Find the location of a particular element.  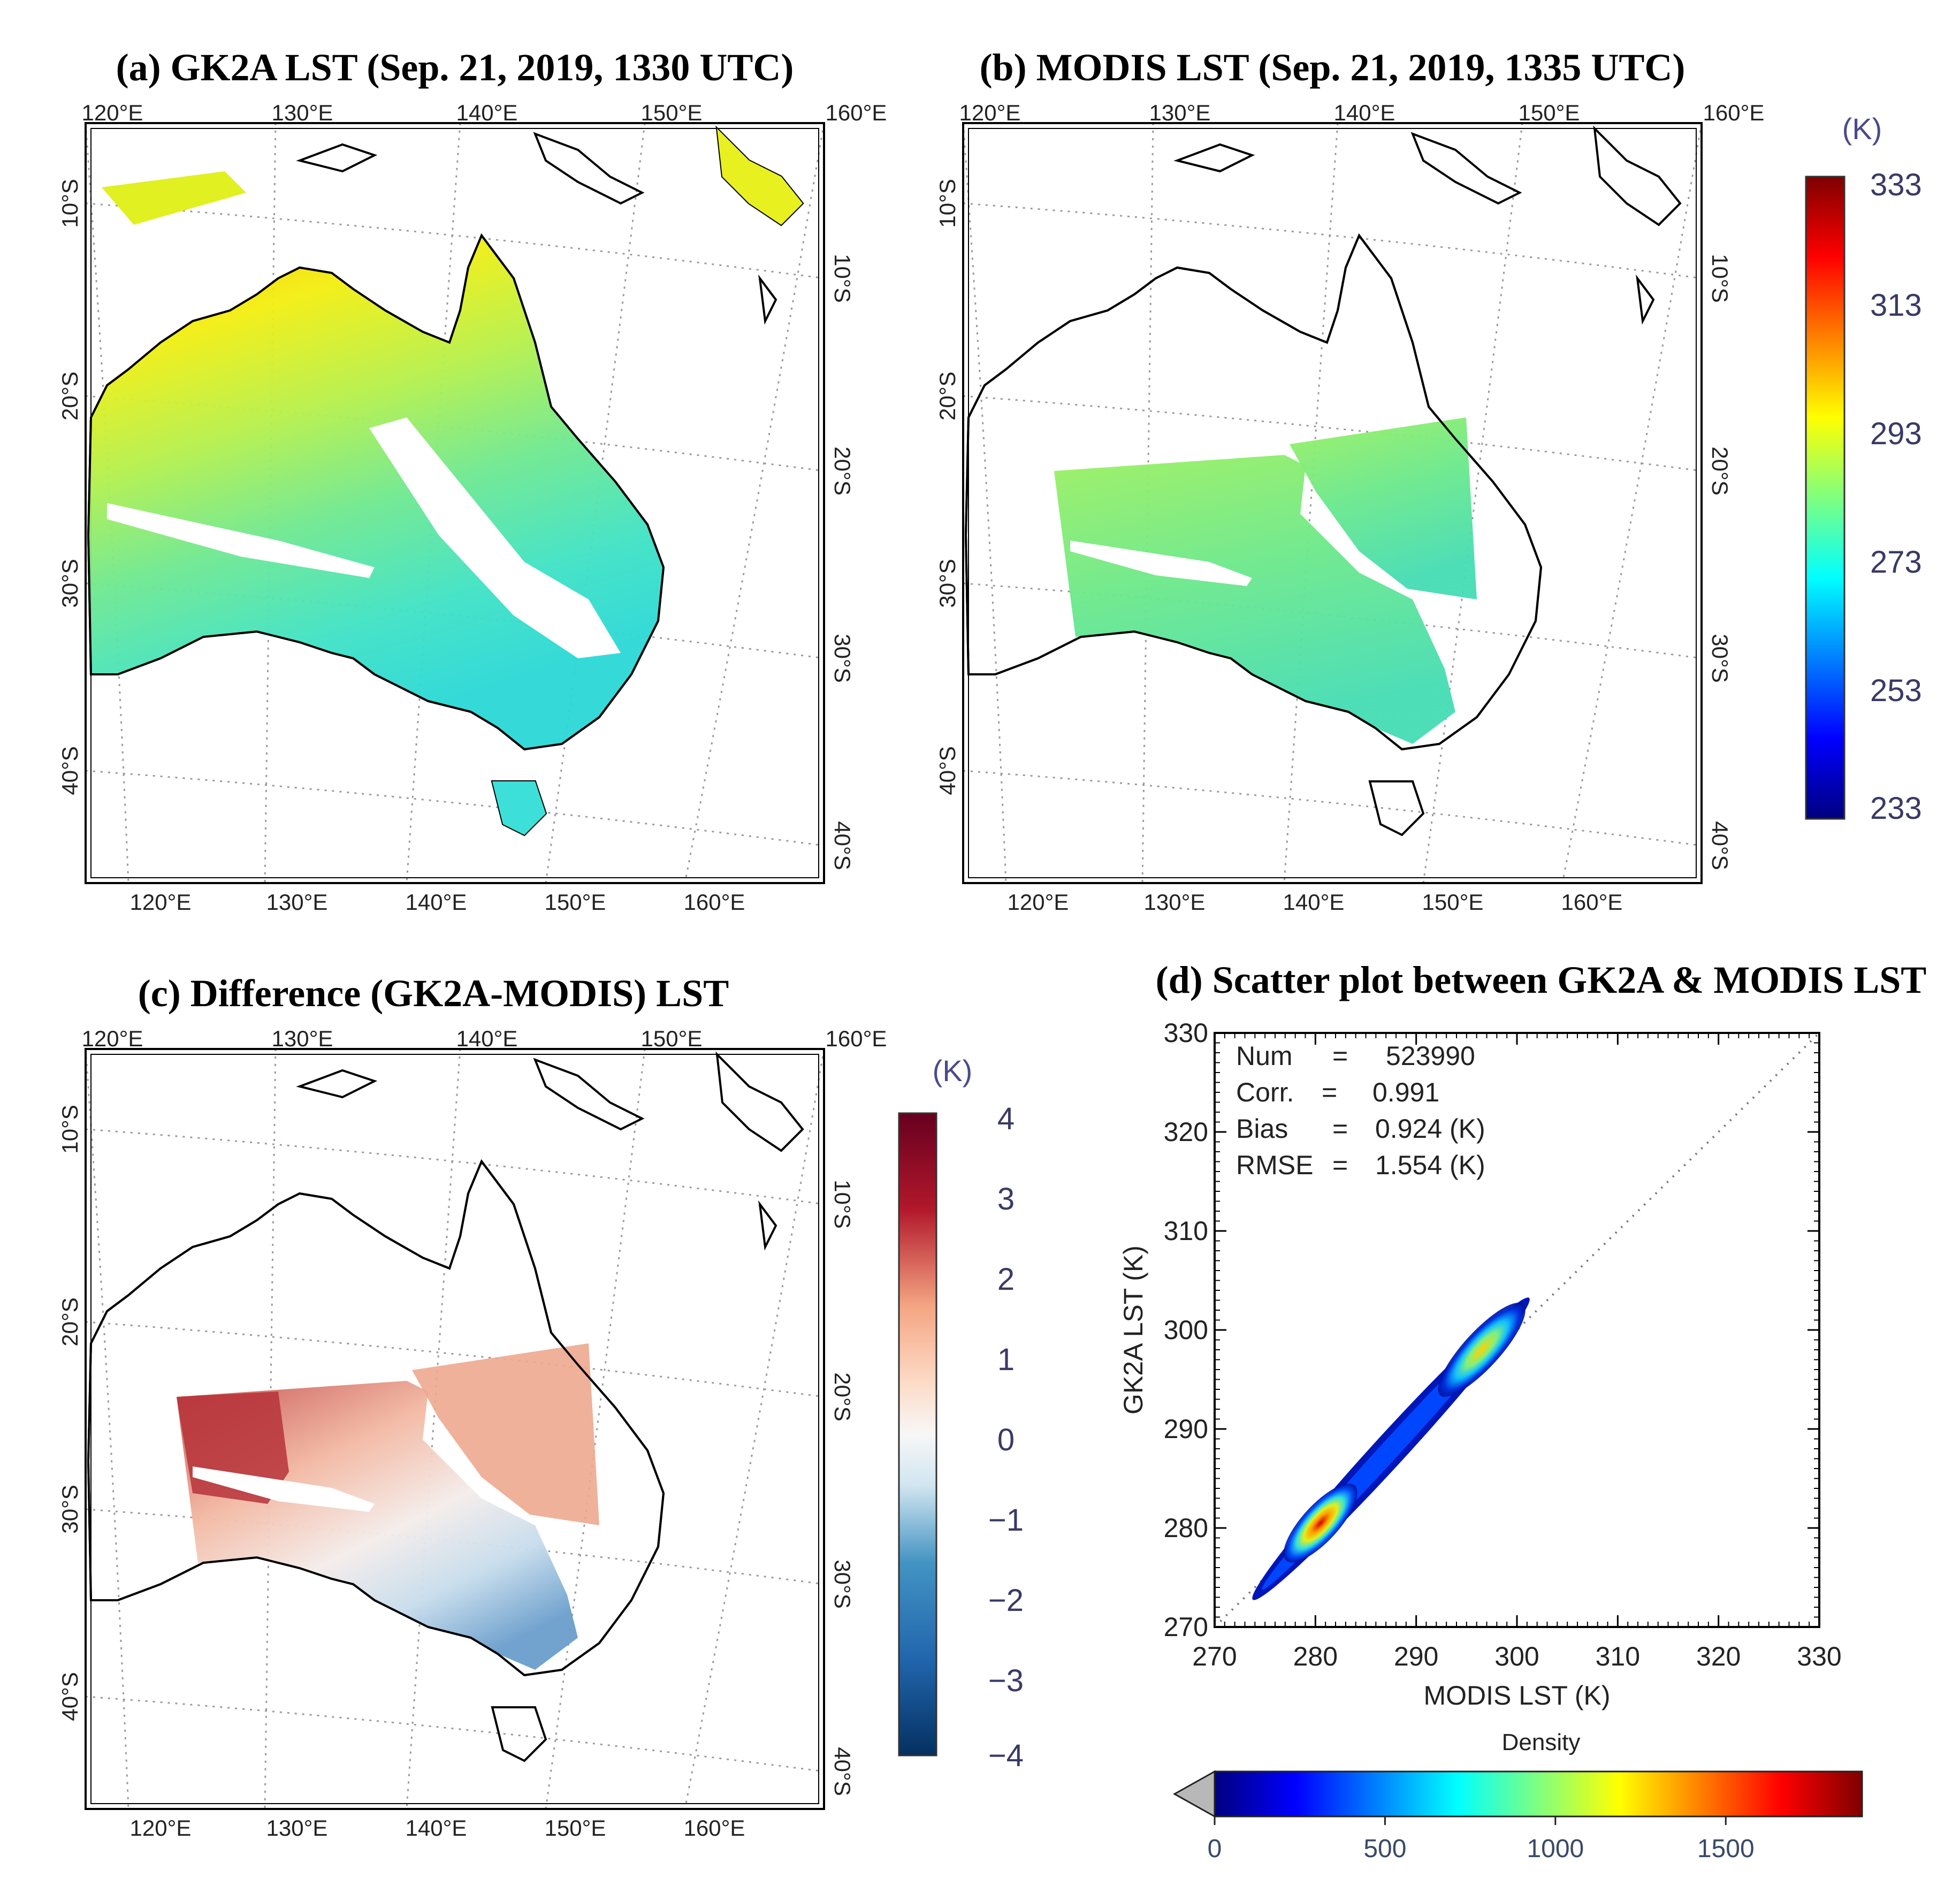

y-tick-label: 320 is located at coordinates (1186, 1132).